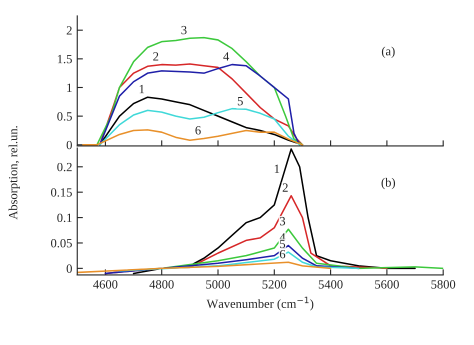 This screenshot has width=474, height=345. I want to click on annotation: (b), so click(389, 184).